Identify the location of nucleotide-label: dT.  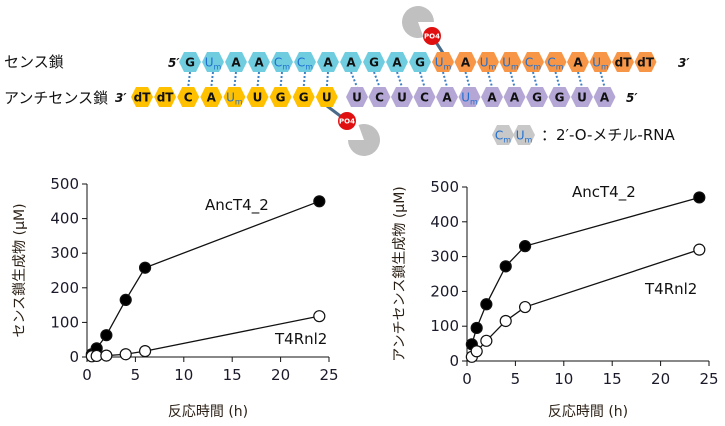
(166, 98).